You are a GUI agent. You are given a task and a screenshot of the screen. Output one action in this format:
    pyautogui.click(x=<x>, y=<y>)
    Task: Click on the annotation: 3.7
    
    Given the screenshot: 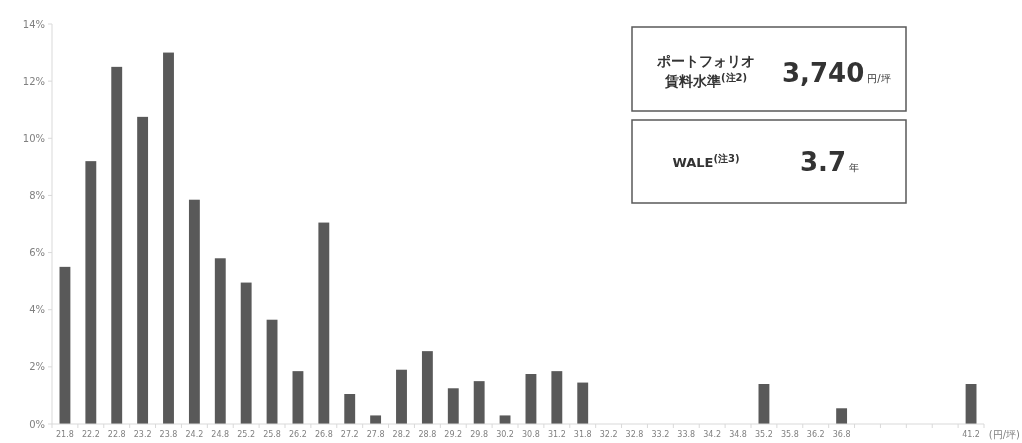 What is the action you would take?
    pyautogui.click(x=823, y=162)
    